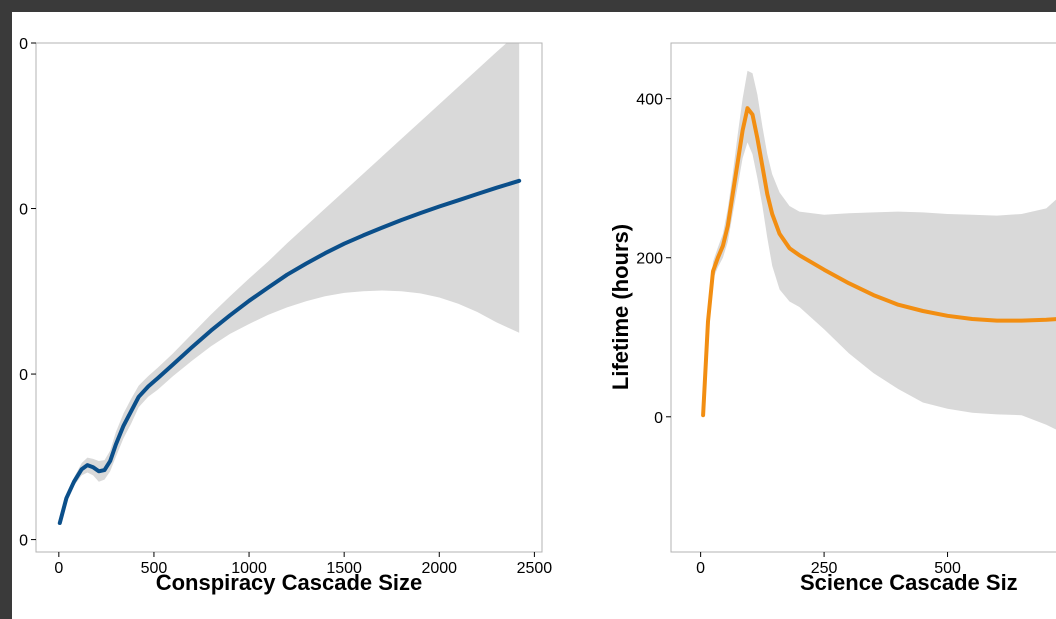 Image resolution: width=1056 pixels, height=619 pixels. Describe the element at coordinates (649, 100) in the screenshot. I see `y-tick-label: 400` at that location.